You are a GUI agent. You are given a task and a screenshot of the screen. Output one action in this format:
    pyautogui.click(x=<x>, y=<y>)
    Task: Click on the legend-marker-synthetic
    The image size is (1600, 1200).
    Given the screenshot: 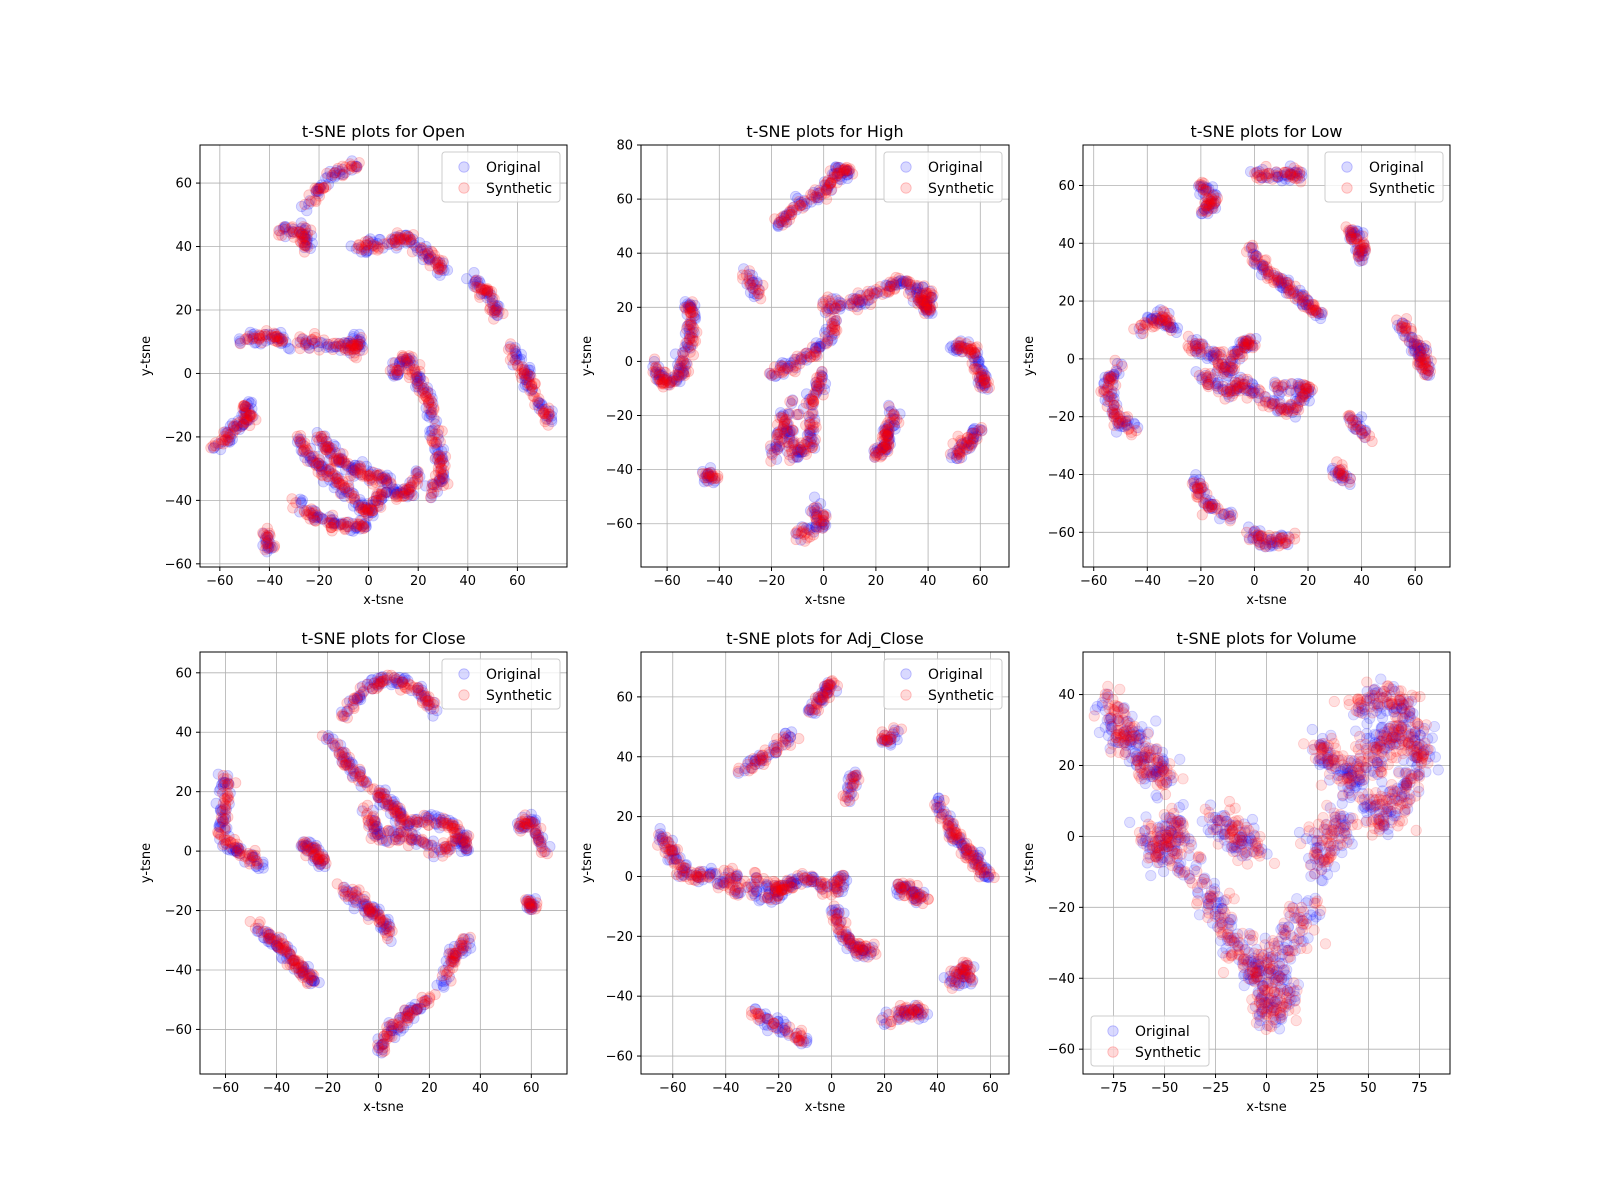 What is the action you would take?
    pyautogui.click(x=464, y=188)
    